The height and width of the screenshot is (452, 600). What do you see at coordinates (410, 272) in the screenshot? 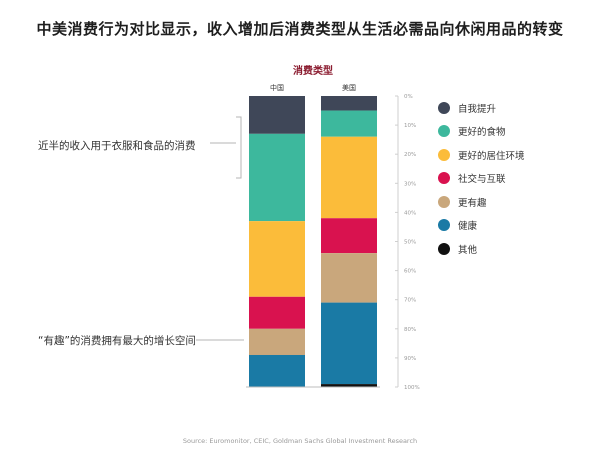
I see `y-tick-label: 60%` at bounding box center [410, 272].